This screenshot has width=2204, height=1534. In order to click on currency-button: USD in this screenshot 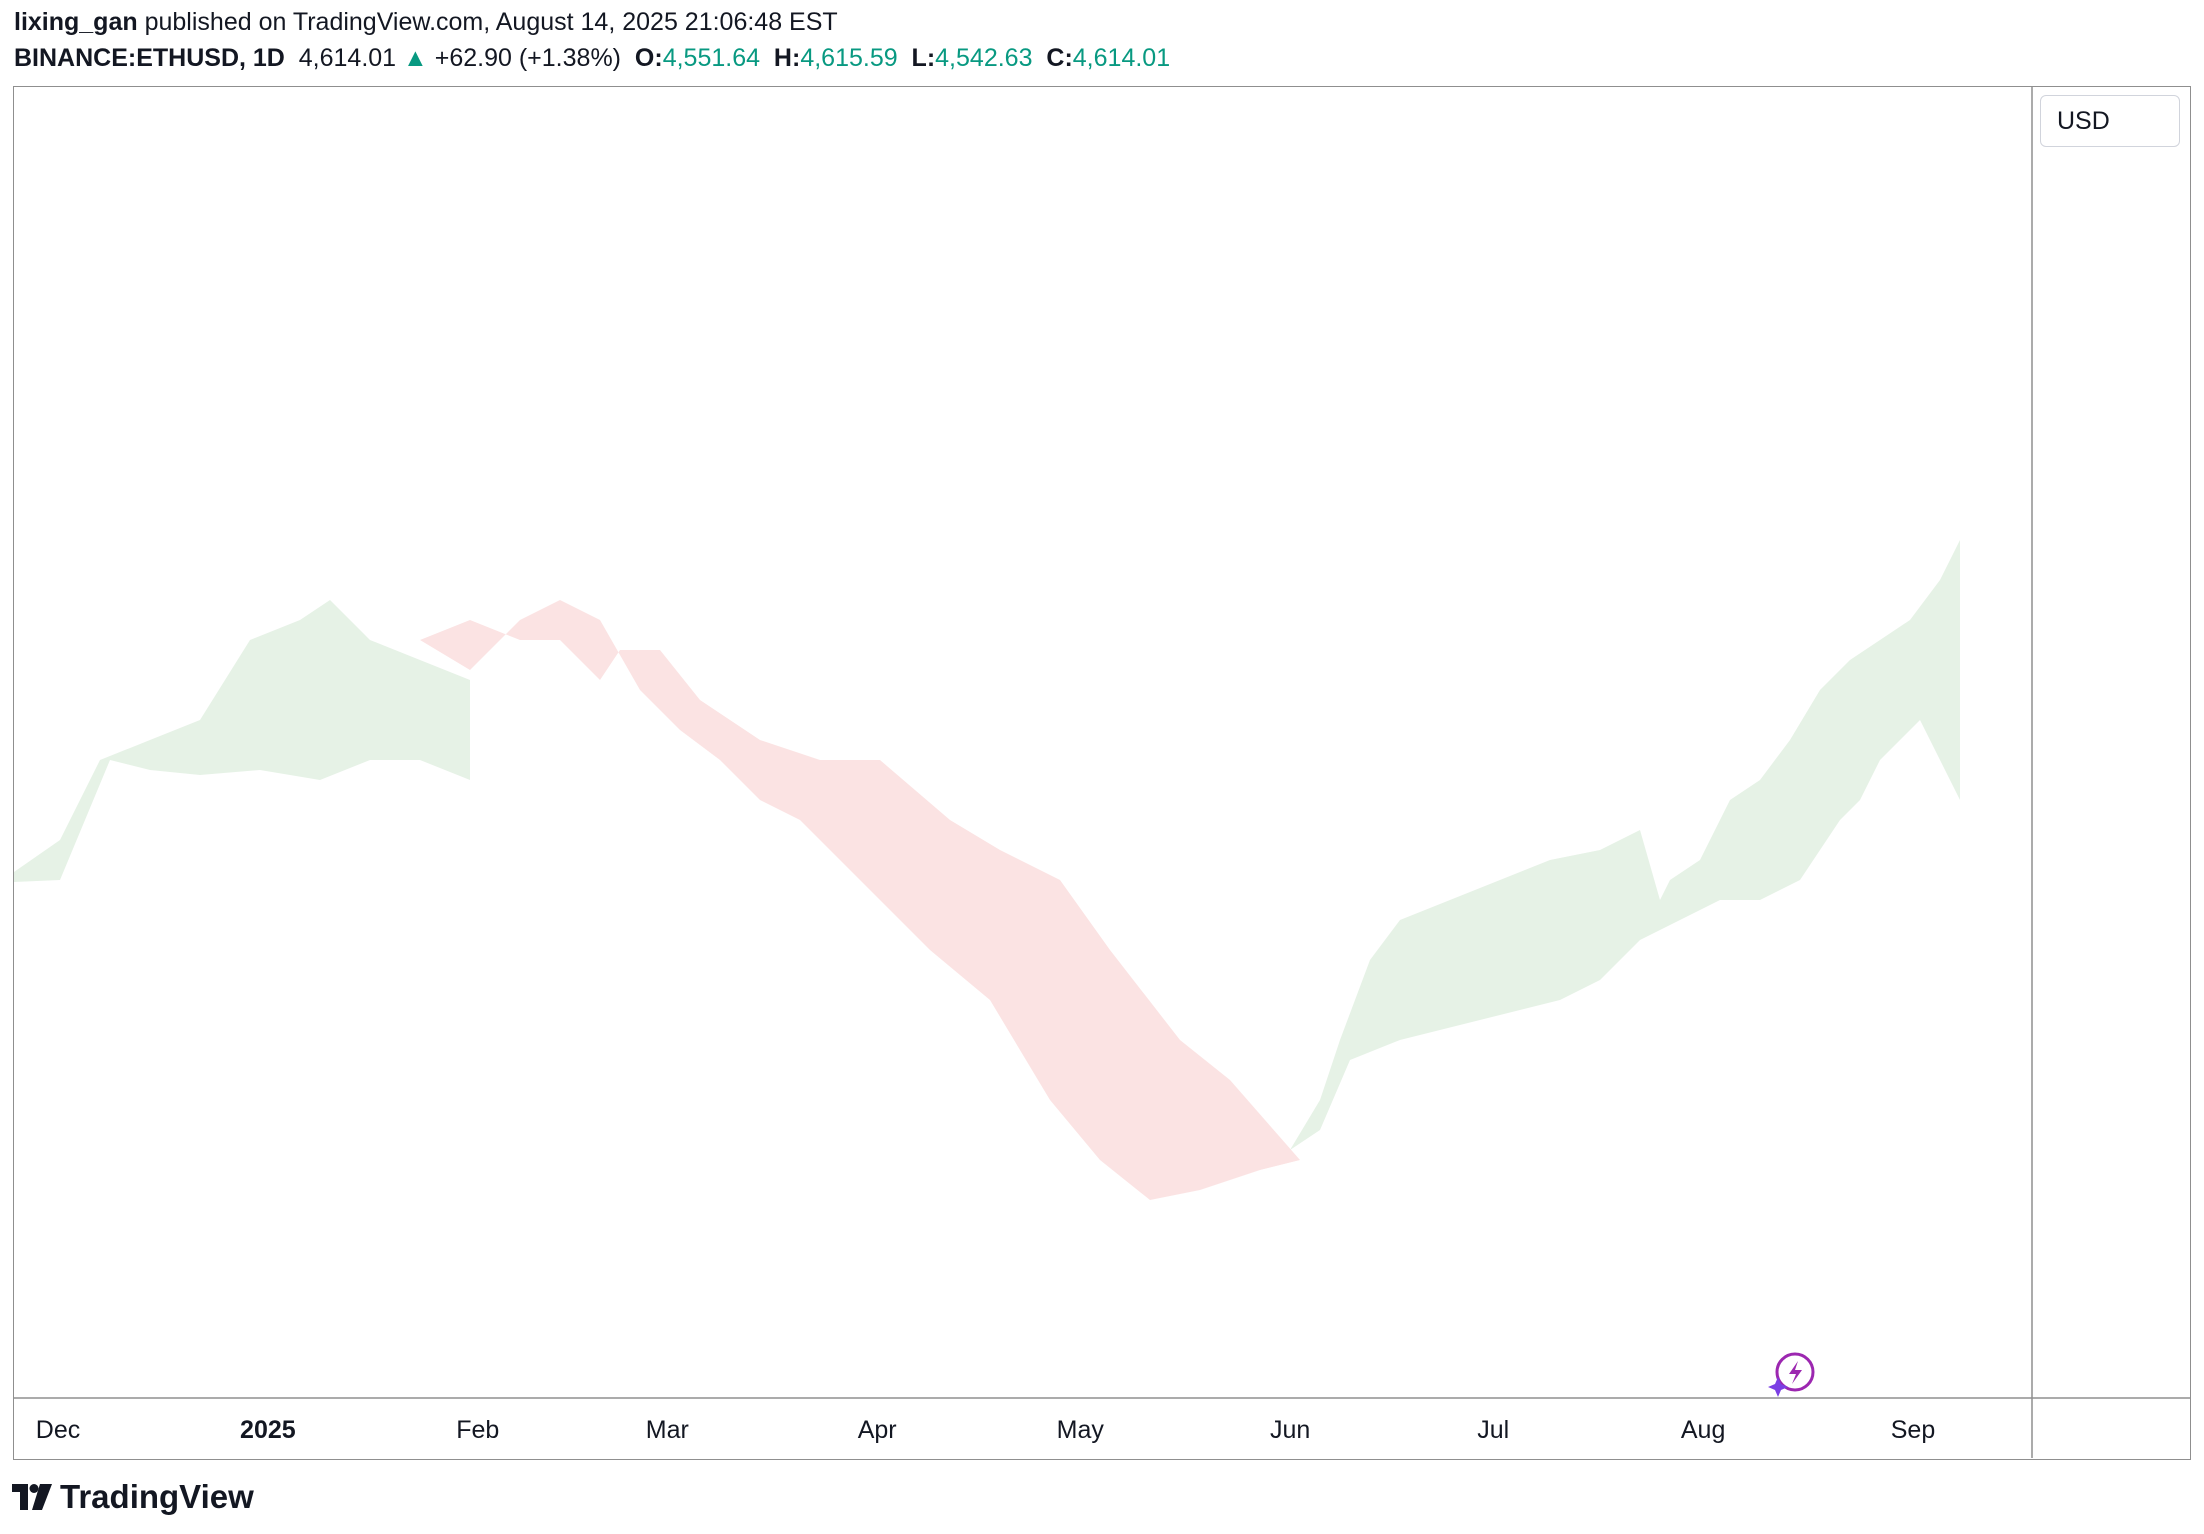, I will do `click(2110, 121)`.